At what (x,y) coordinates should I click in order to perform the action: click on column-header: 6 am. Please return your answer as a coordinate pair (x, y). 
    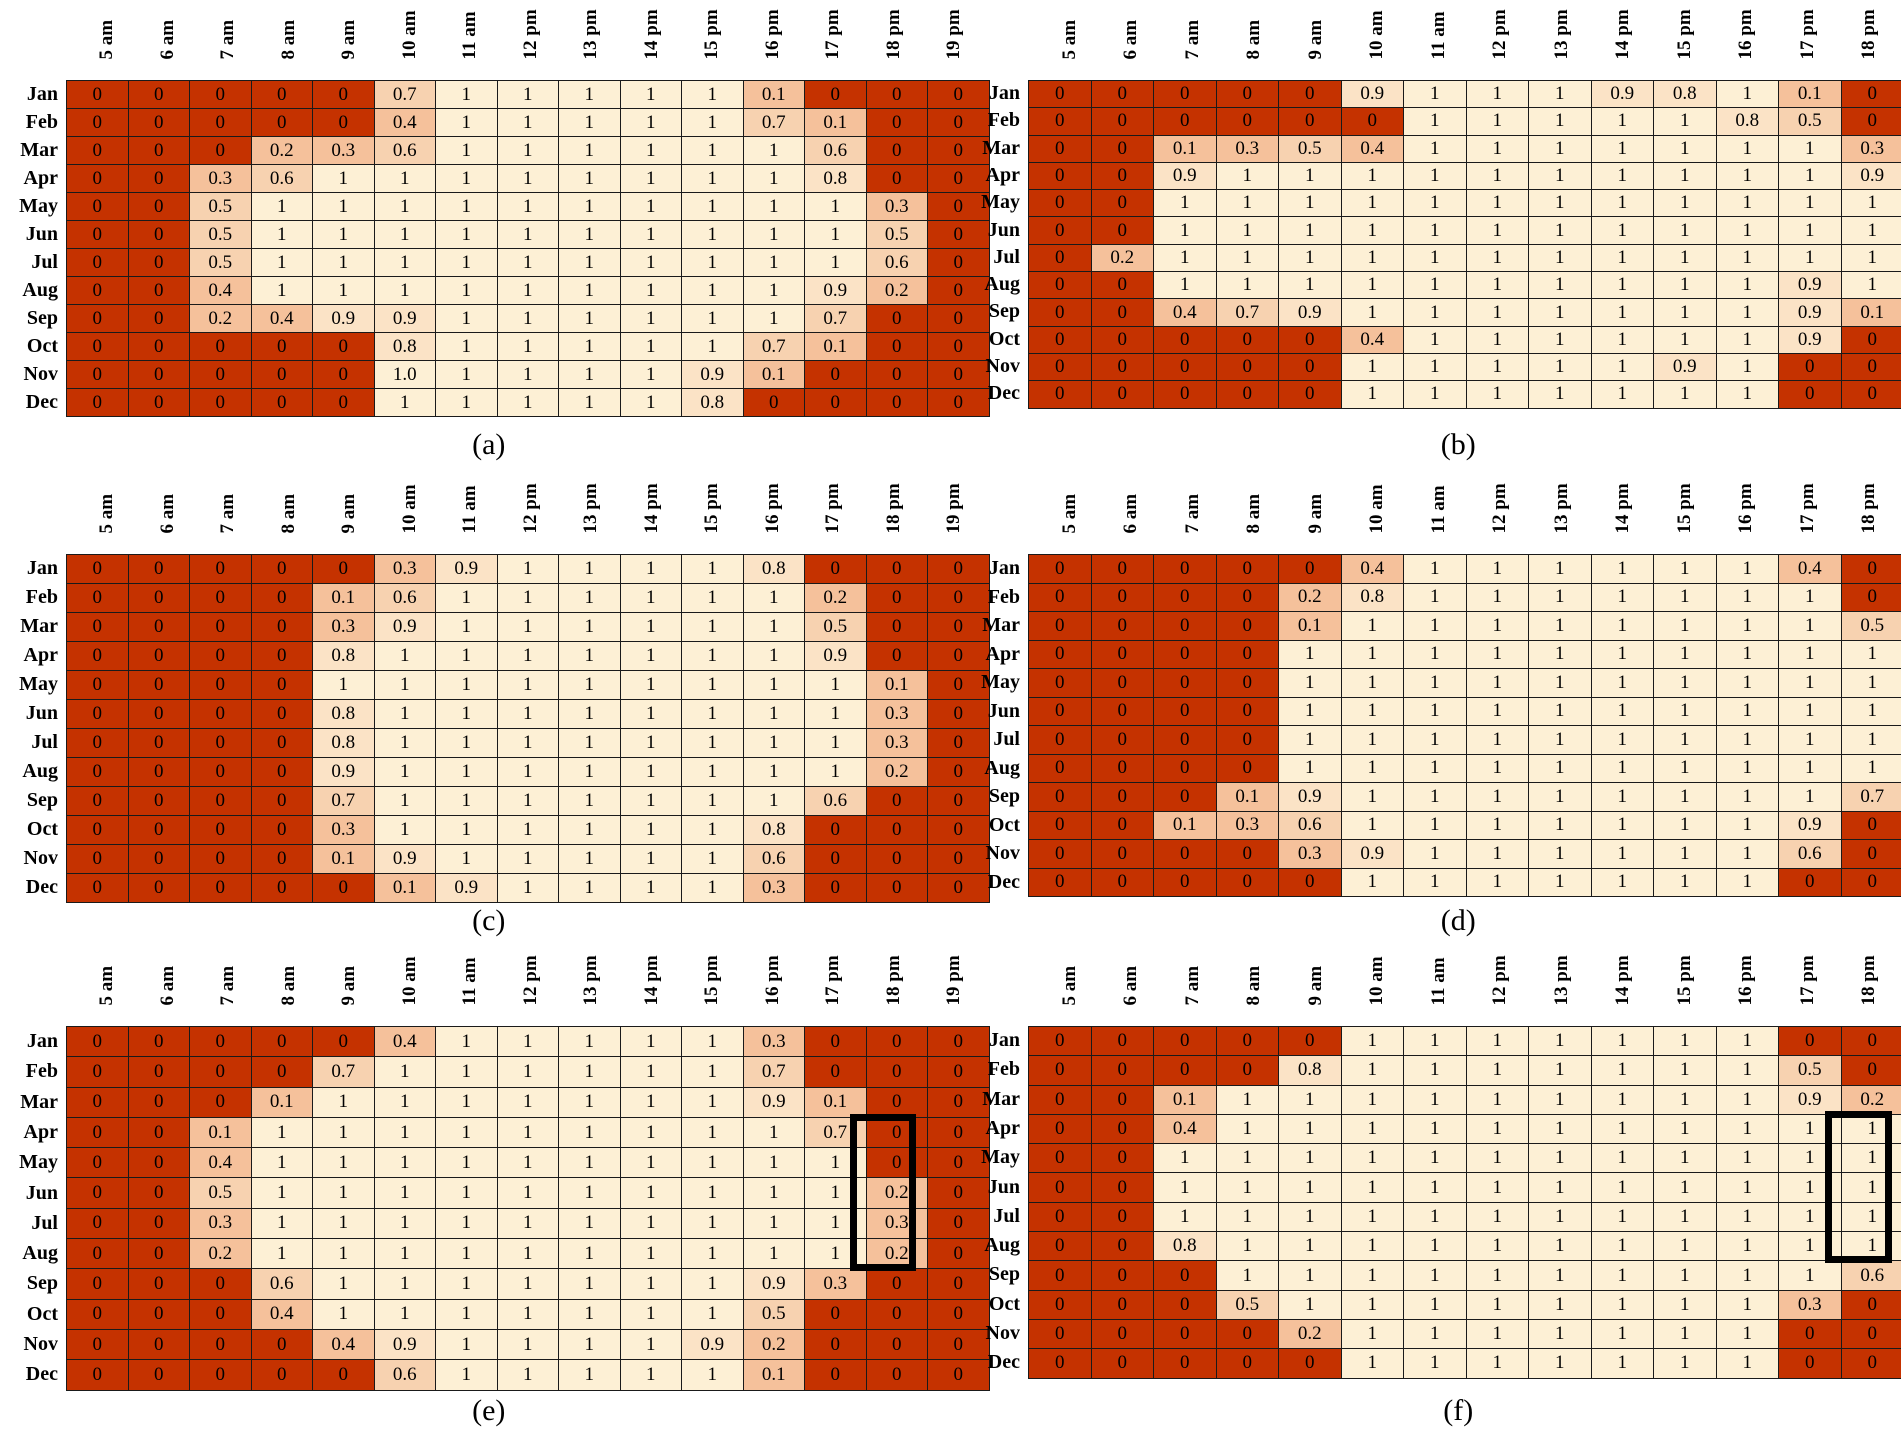
    Looking at the image, I should click on (1120, 982).